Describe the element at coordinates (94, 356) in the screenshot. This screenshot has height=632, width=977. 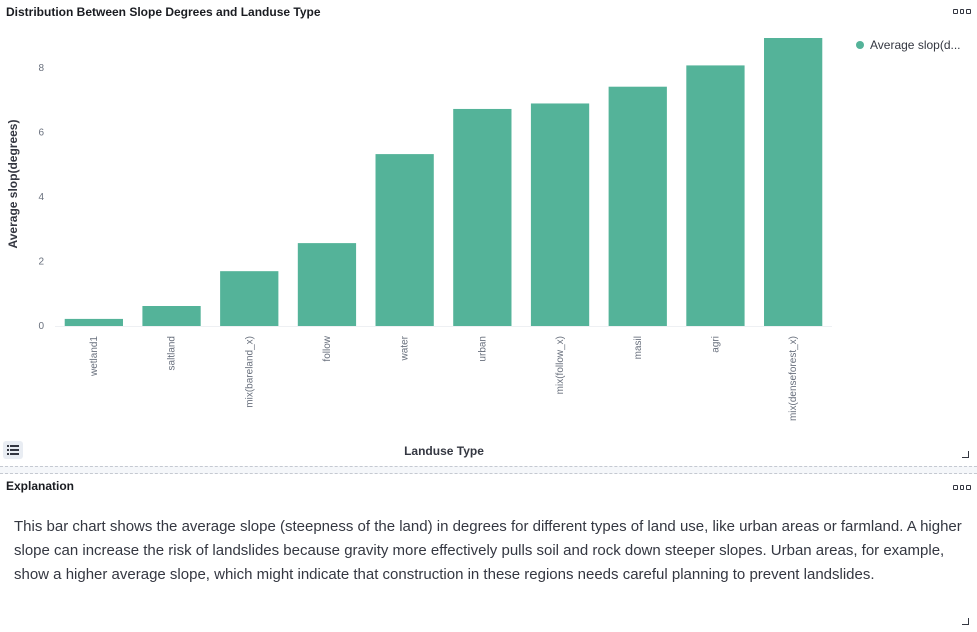
I see `x-tick-label: wetland1` at that location.